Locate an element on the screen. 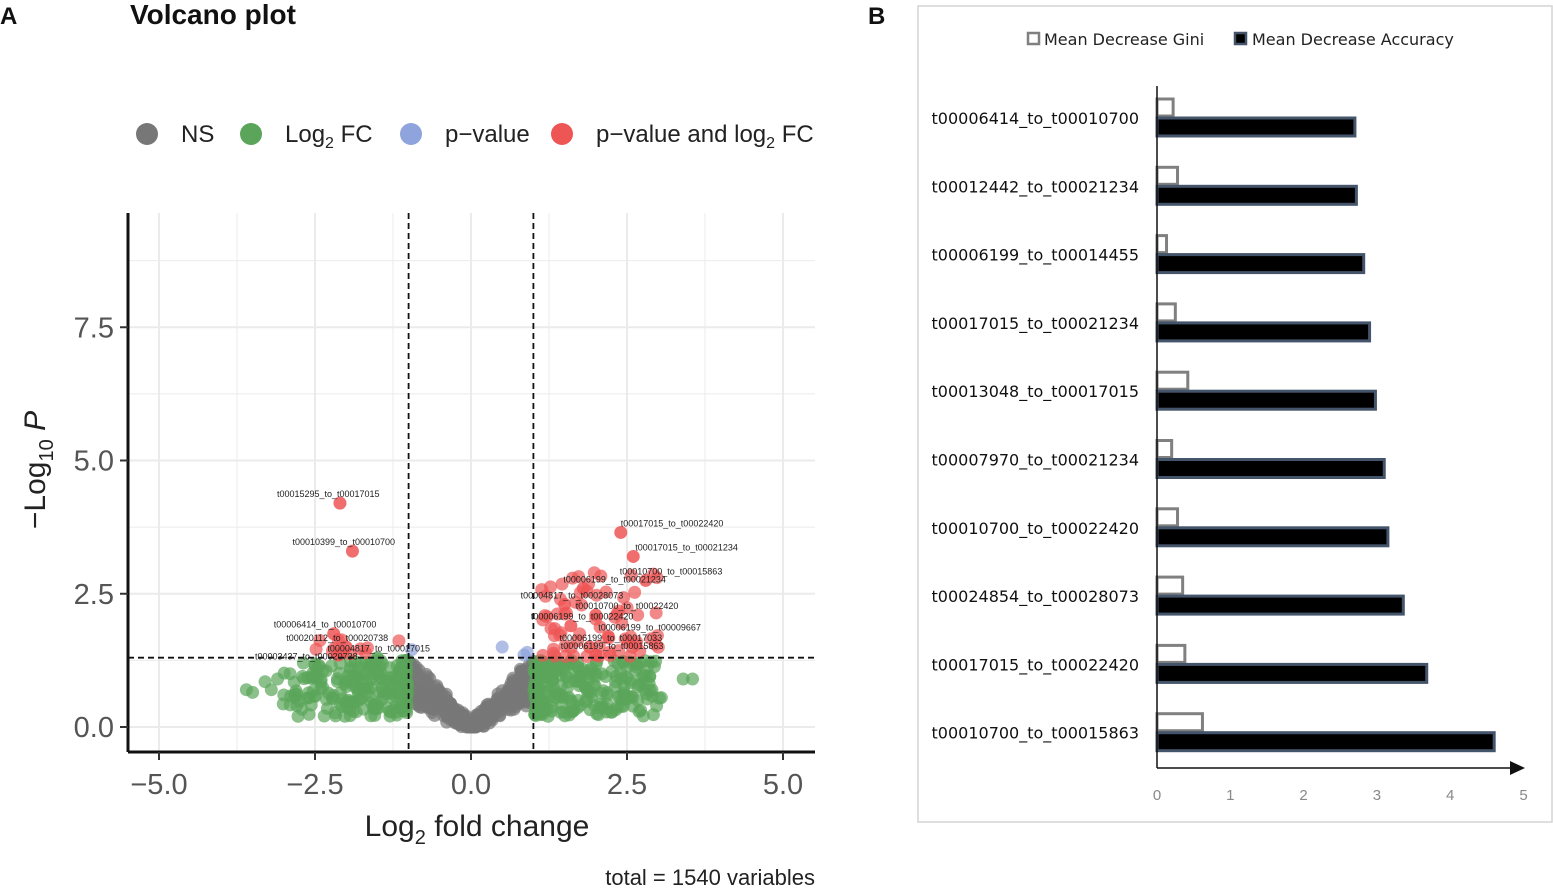 The height and width of the screenshot is (889, 1553). legend-swatch-gini is located at coordinates (1033, 38).